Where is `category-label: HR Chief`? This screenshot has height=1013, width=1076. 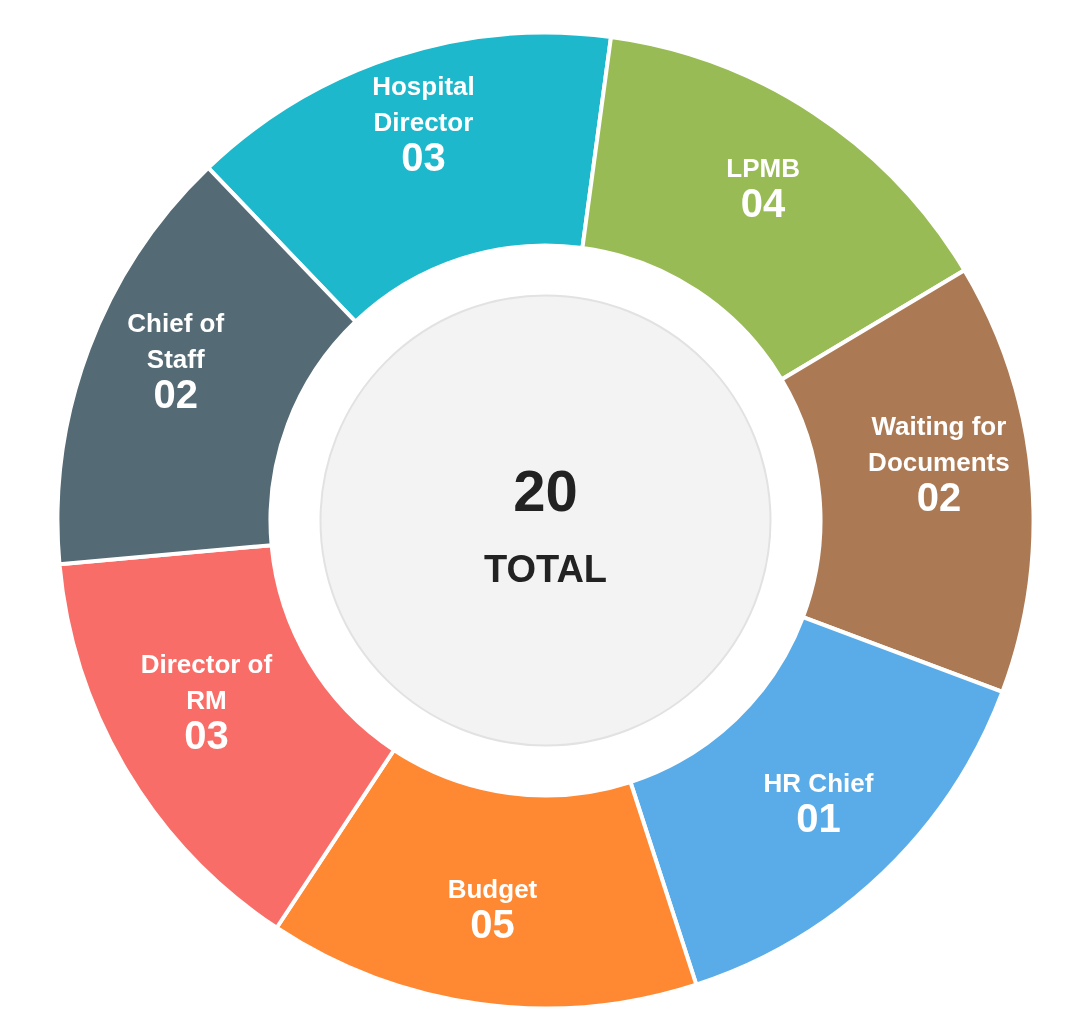 category-label: HR Chief is located at coordinates (818, 783).